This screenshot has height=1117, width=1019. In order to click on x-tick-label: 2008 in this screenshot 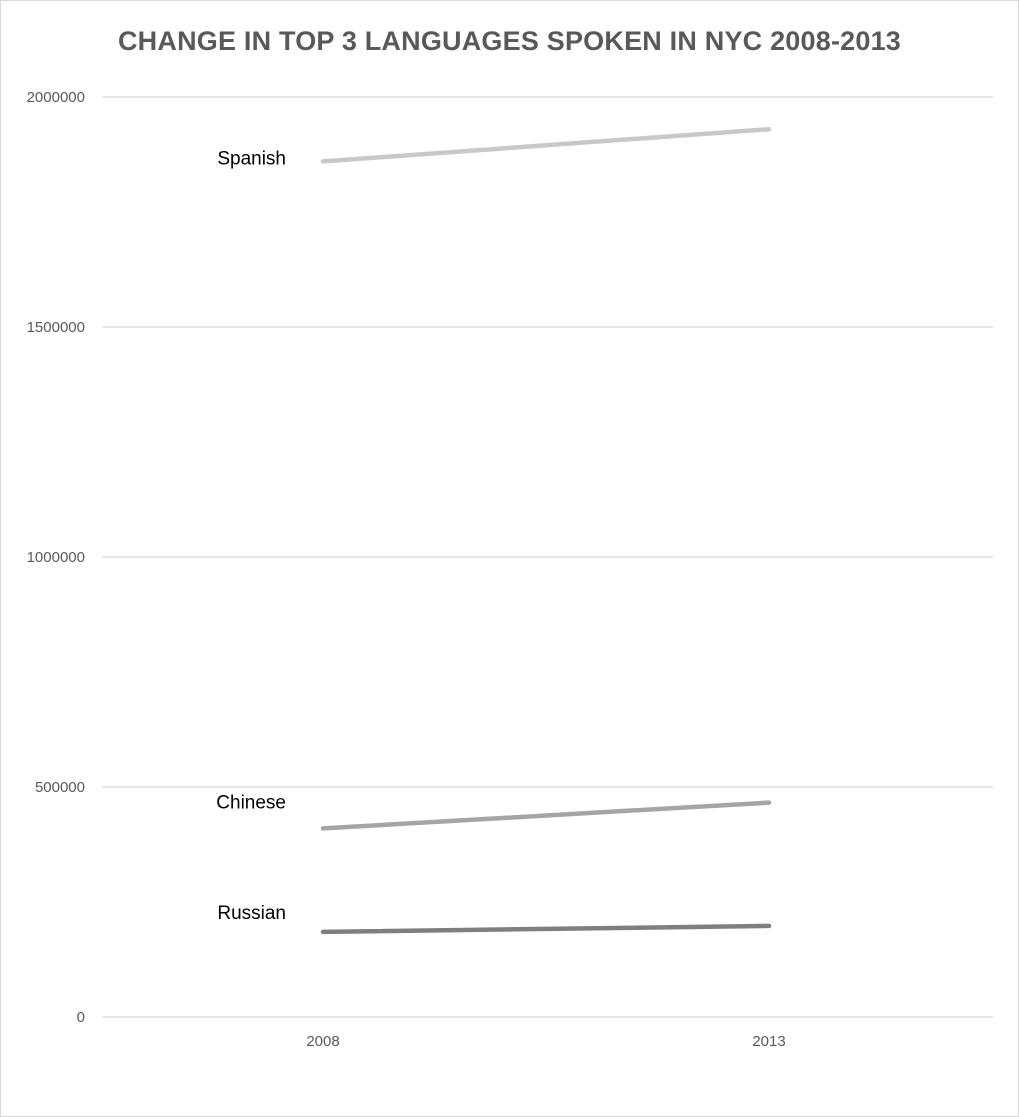, I will do `click(322, 1041)`.